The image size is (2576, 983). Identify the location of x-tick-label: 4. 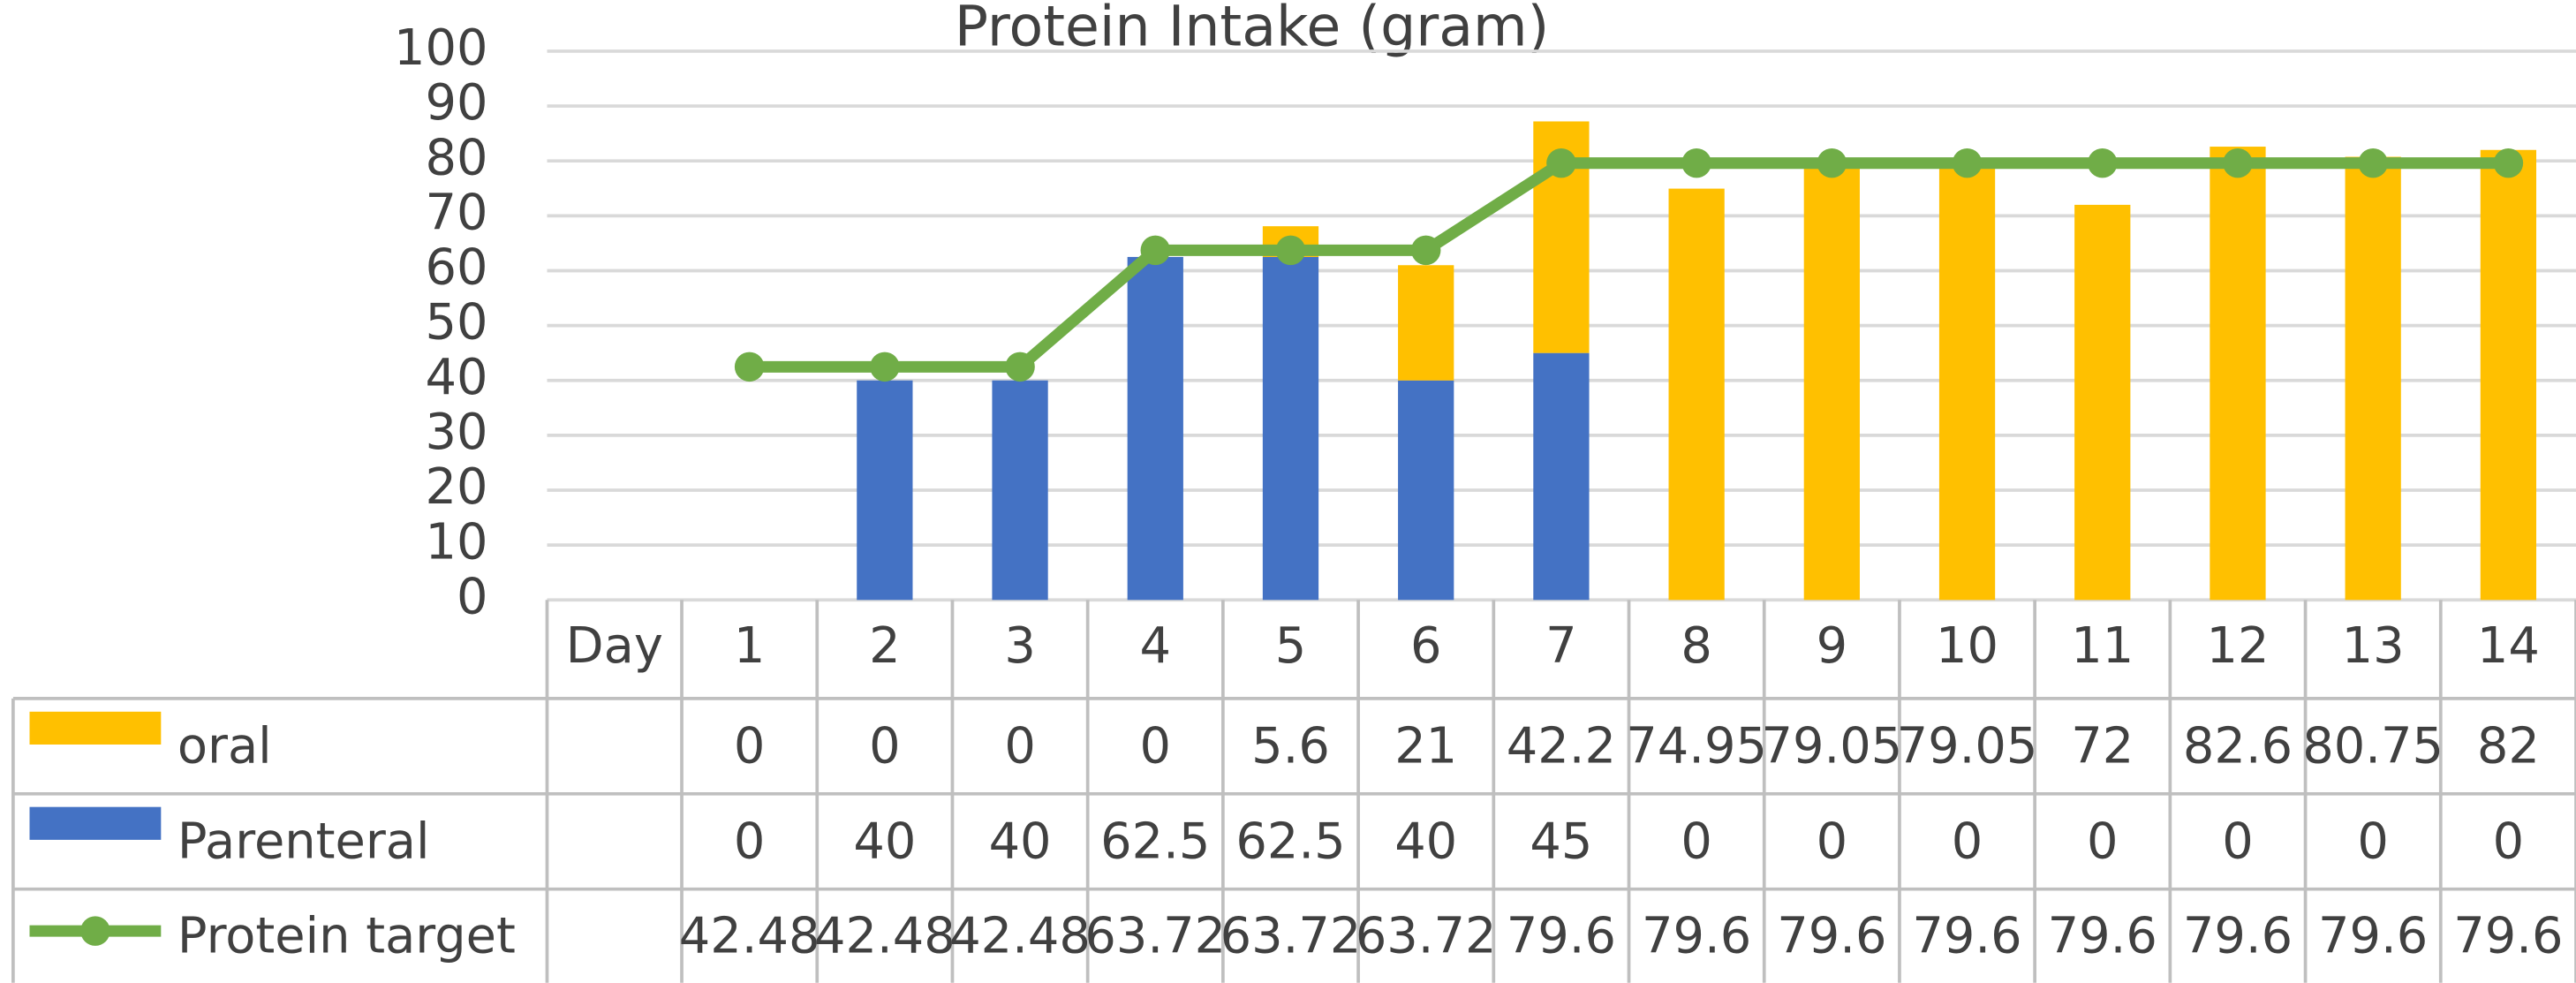
(1156, 646).